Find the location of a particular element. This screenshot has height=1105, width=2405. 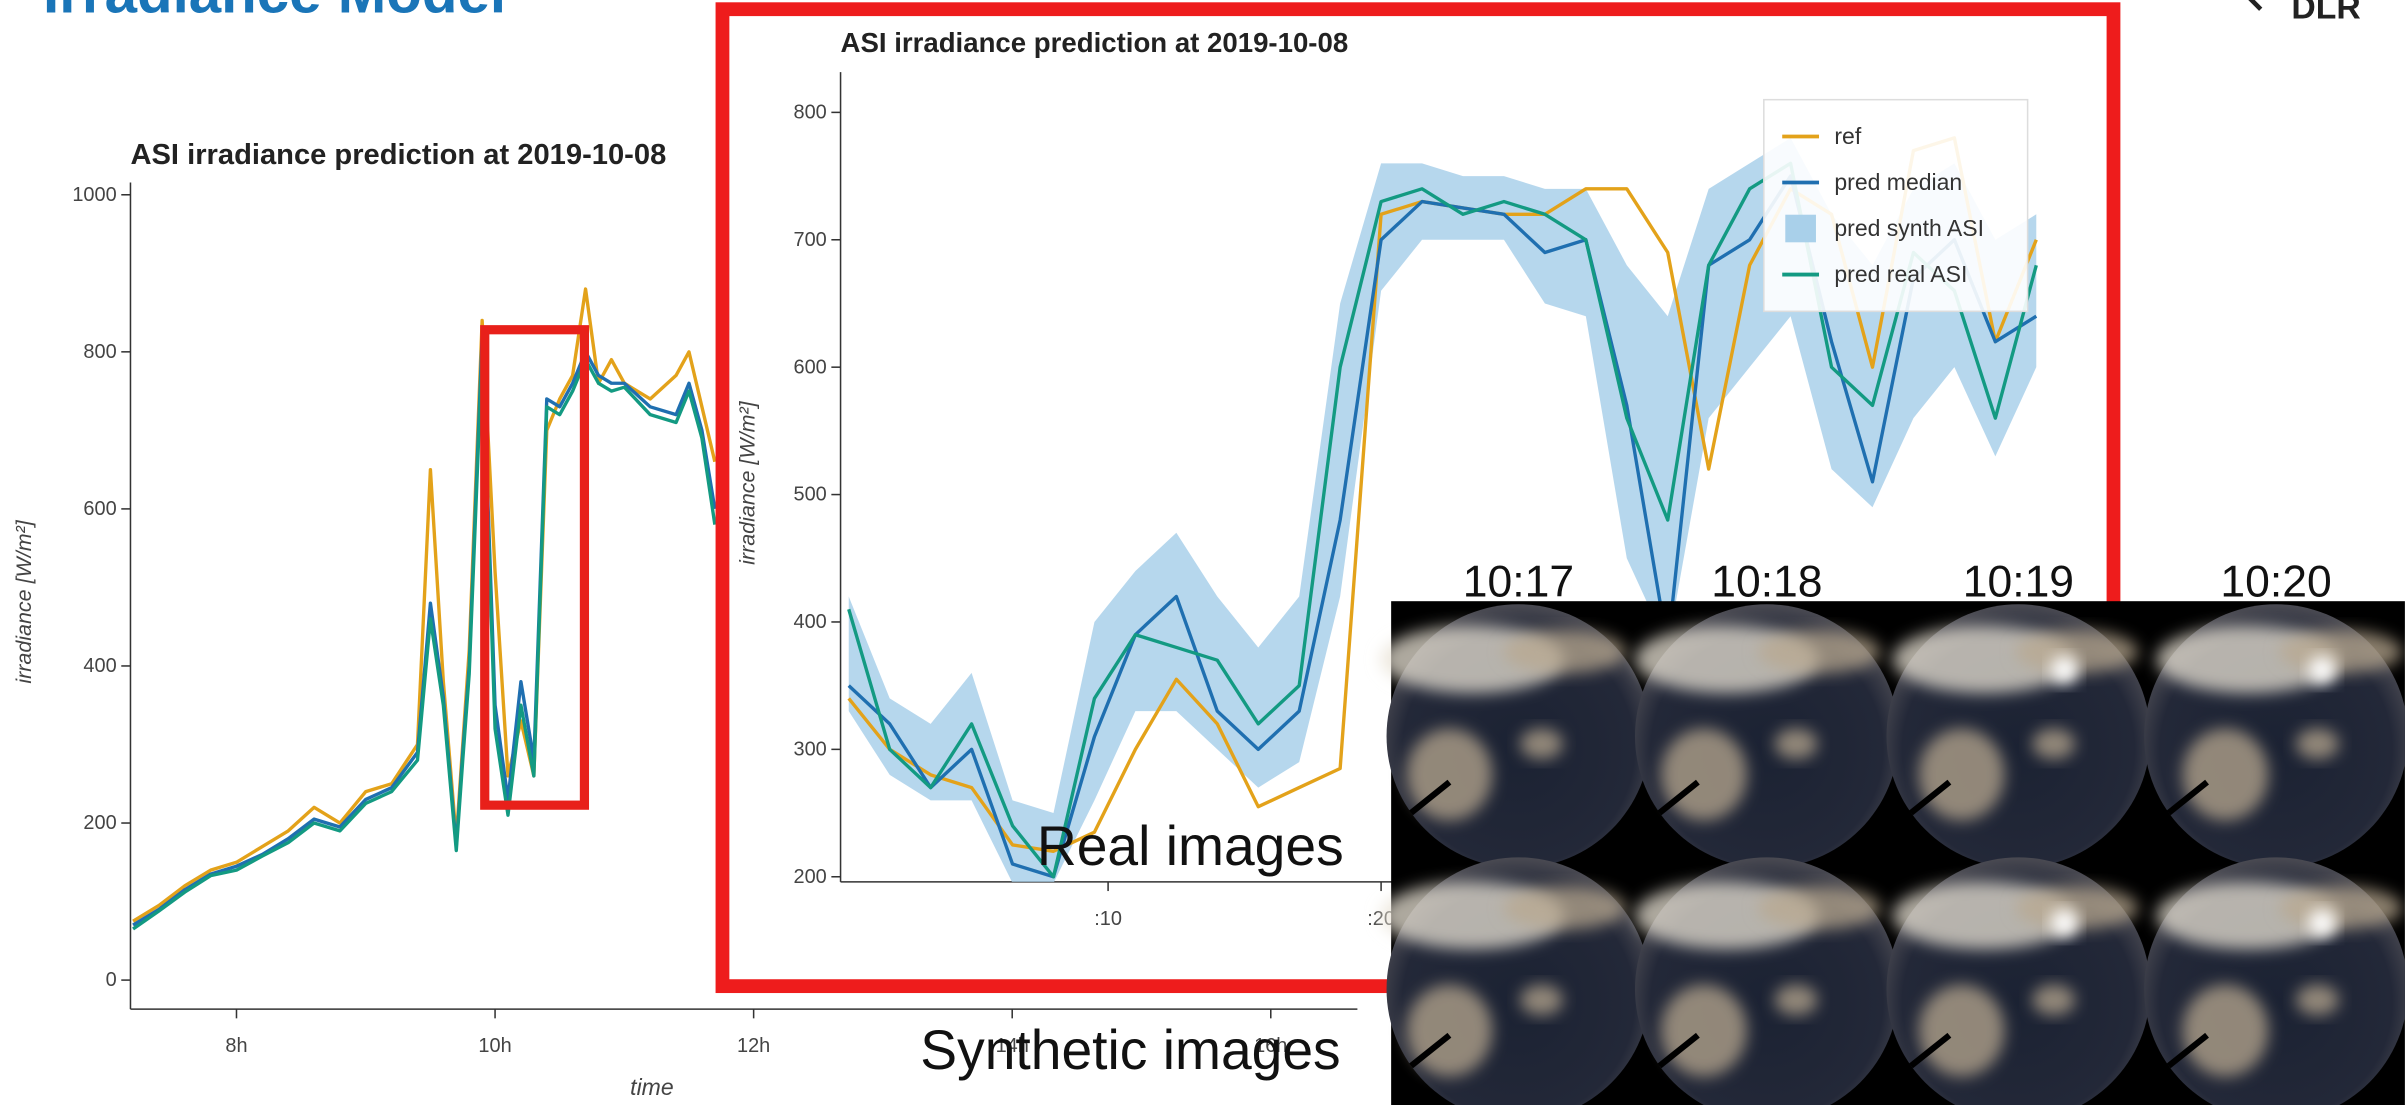

image-time: 10:20 is located at coordinates (2275, 582).